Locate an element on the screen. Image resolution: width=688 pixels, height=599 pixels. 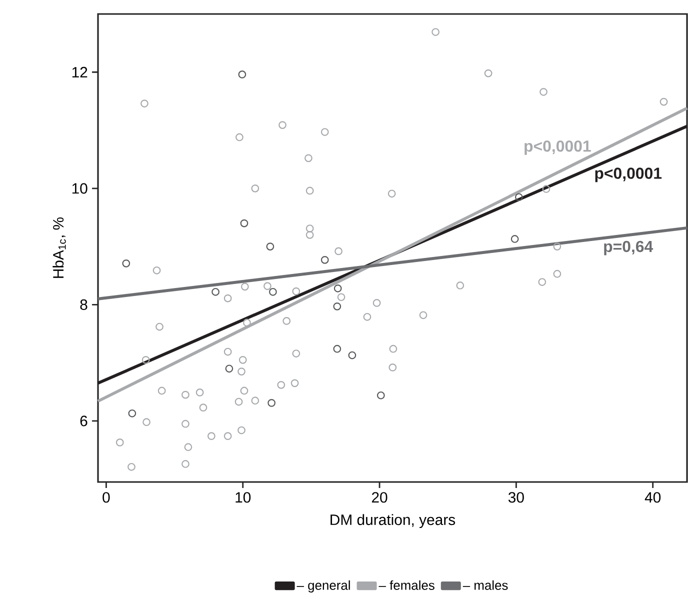
x-tick-label: 30 is located at coordinates (516, 497).